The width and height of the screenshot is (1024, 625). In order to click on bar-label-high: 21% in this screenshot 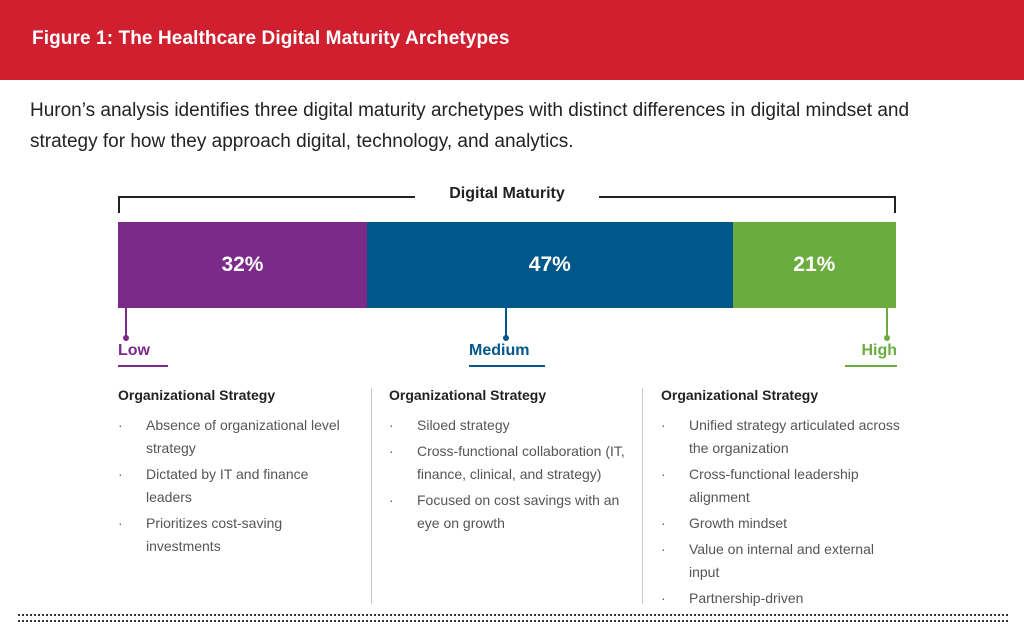, I will do `click(814, 264)`.